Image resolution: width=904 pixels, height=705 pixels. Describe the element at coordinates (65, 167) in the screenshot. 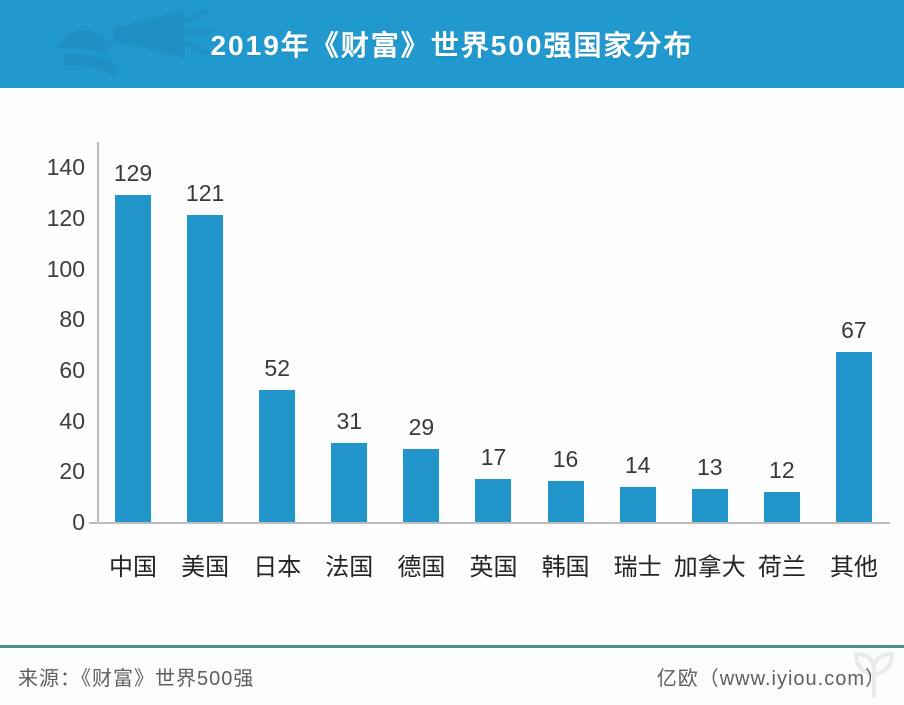

I see `y-tick-label: 140` at that location.